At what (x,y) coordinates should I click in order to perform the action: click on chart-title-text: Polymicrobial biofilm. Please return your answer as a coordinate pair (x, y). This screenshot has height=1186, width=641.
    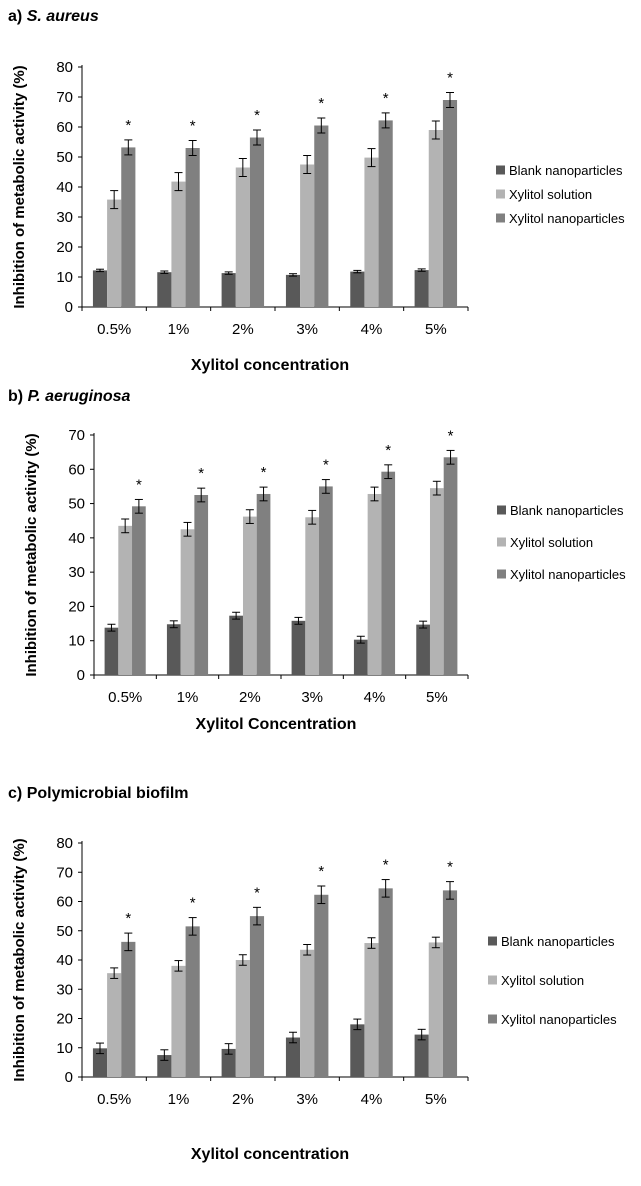
    Looking at the image, I should click on (107, 793).